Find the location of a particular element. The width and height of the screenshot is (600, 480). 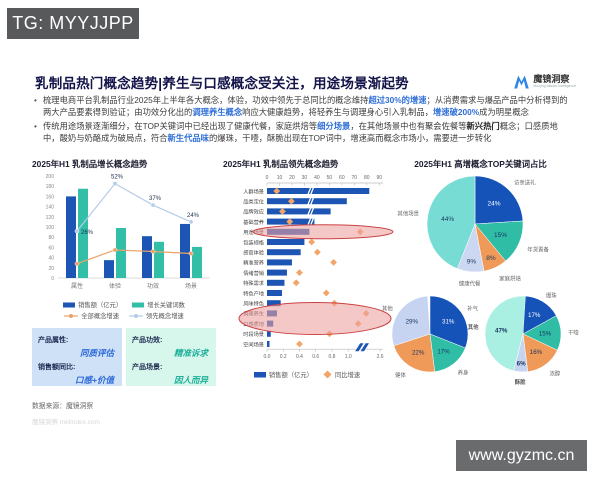

chart-text: 31% is located at coordinates (448, 322).